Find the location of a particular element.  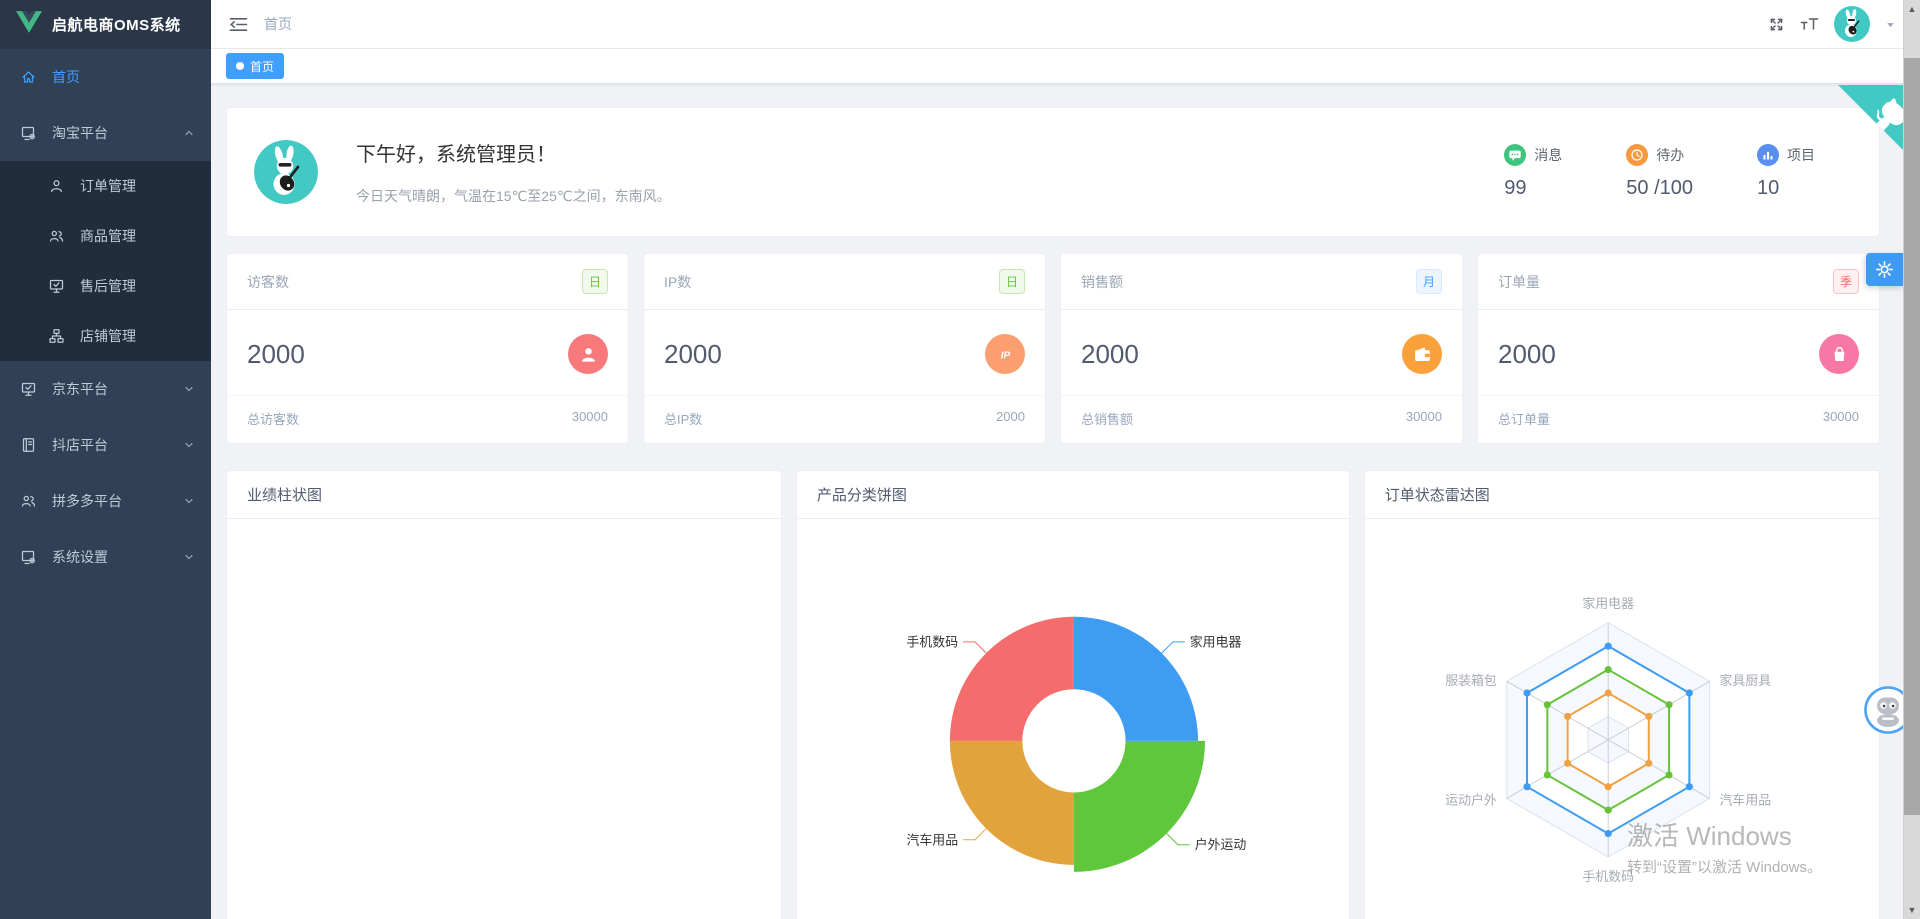

stat-card-badge: 季 is located at coordinates (1845, 281).